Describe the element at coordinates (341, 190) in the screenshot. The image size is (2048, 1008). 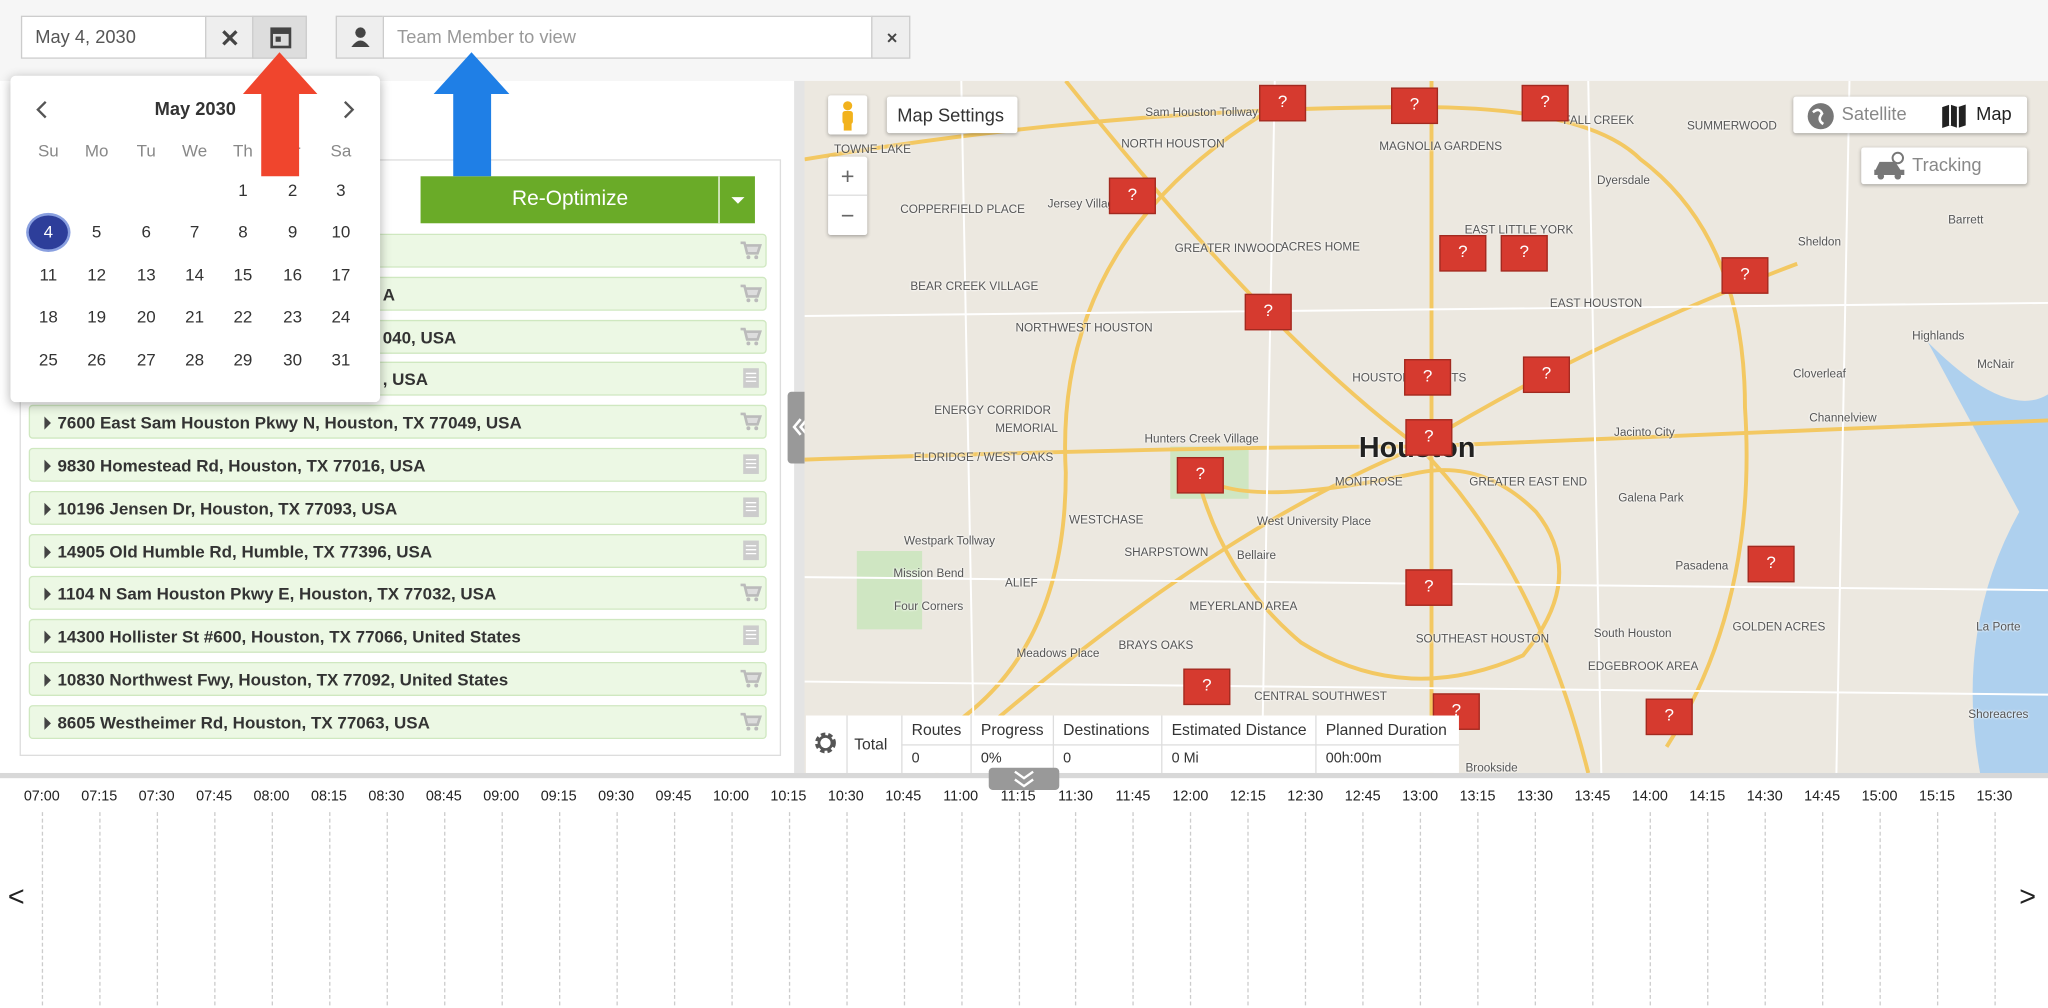
I see `calendar-day: 3` at that location.